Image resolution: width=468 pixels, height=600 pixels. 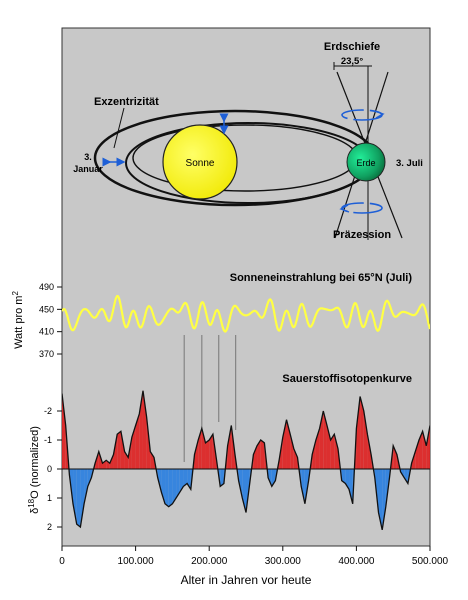 I want to click on january-label-day: 3., so click(x=88, y=157).